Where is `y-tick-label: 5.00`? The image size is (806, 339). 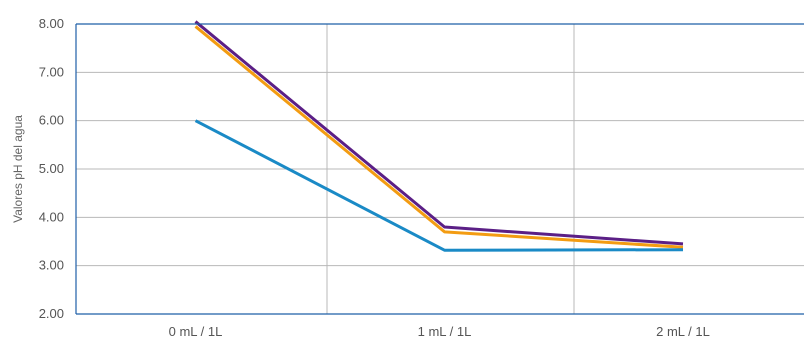 y-tick-label: 5.00 is located at coordinates (51, 168).